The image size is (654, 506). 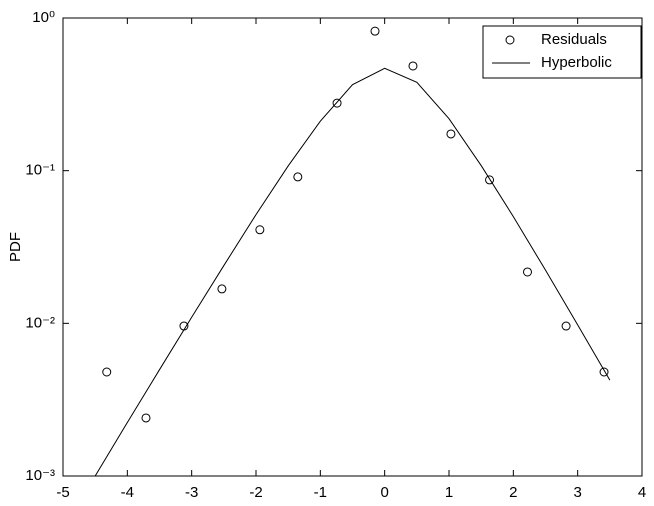 What do you see at coordinates (40, 170) in the screenshot?
I see `y-tick-label: 10⁻¹` at bounding box center [40, 170].